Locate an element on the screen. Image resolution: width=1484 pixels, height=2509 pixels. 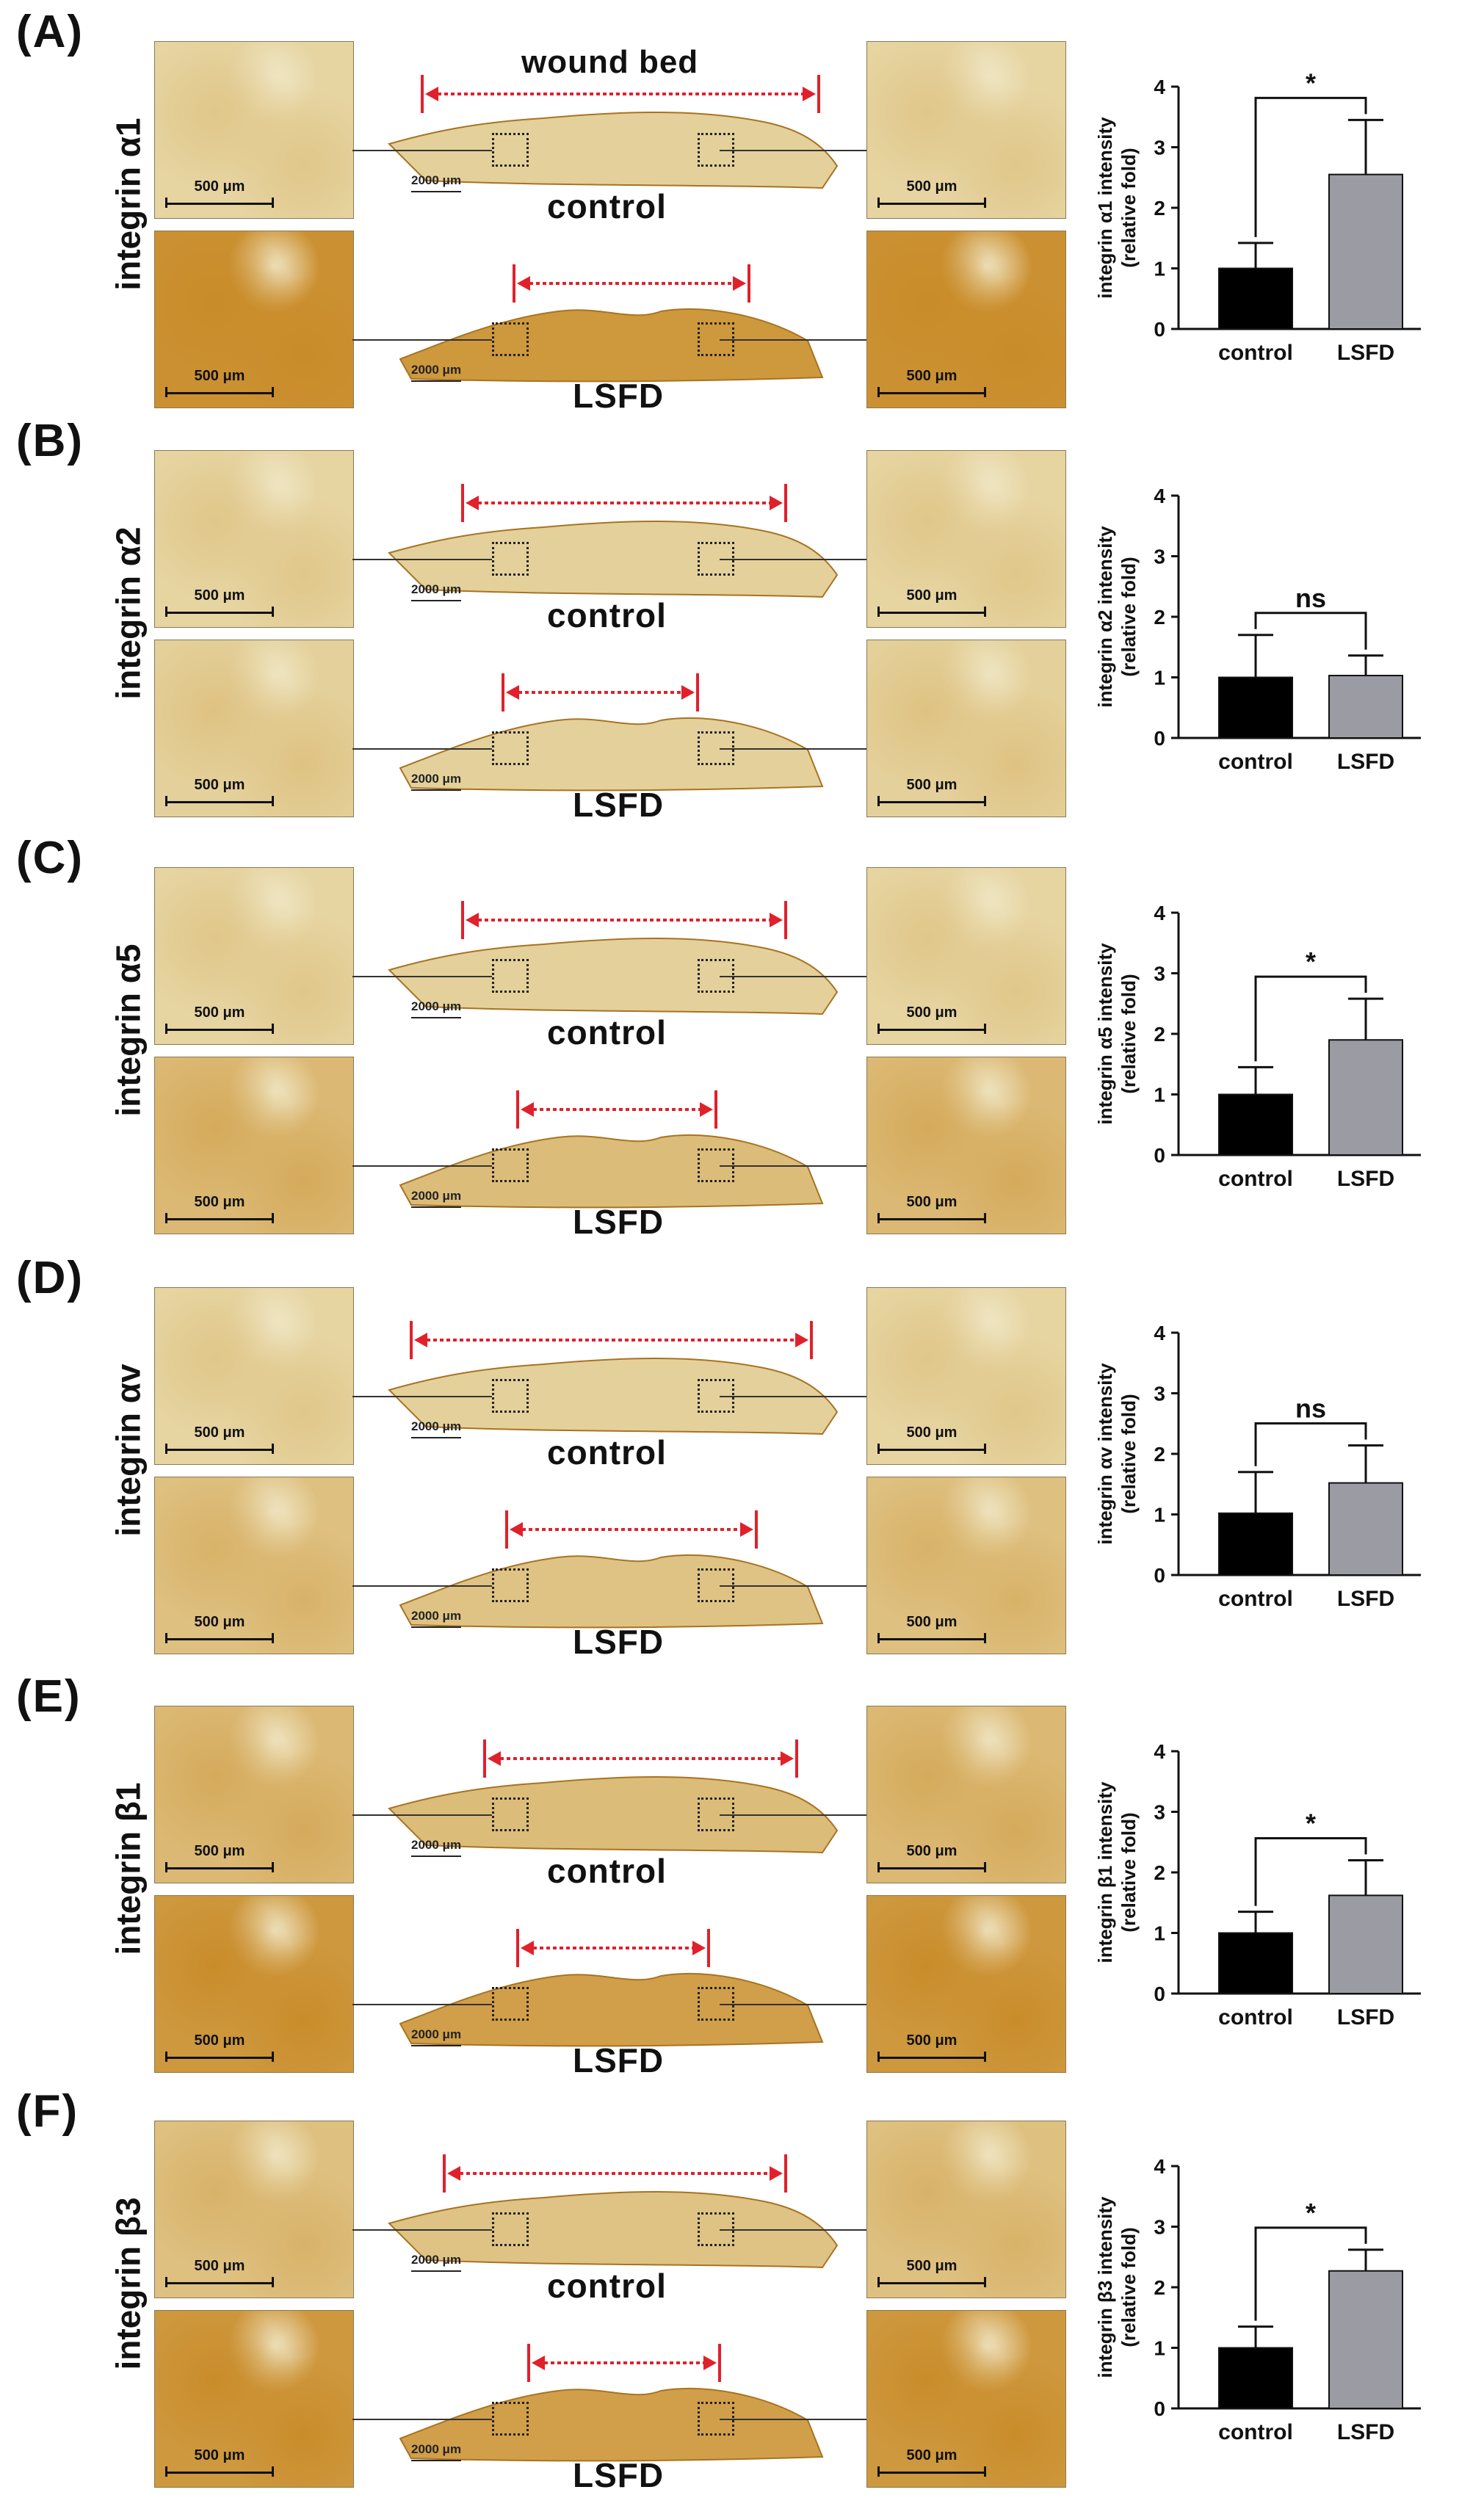
y-tick-label: 3 is located at coordinates (1159, 557).